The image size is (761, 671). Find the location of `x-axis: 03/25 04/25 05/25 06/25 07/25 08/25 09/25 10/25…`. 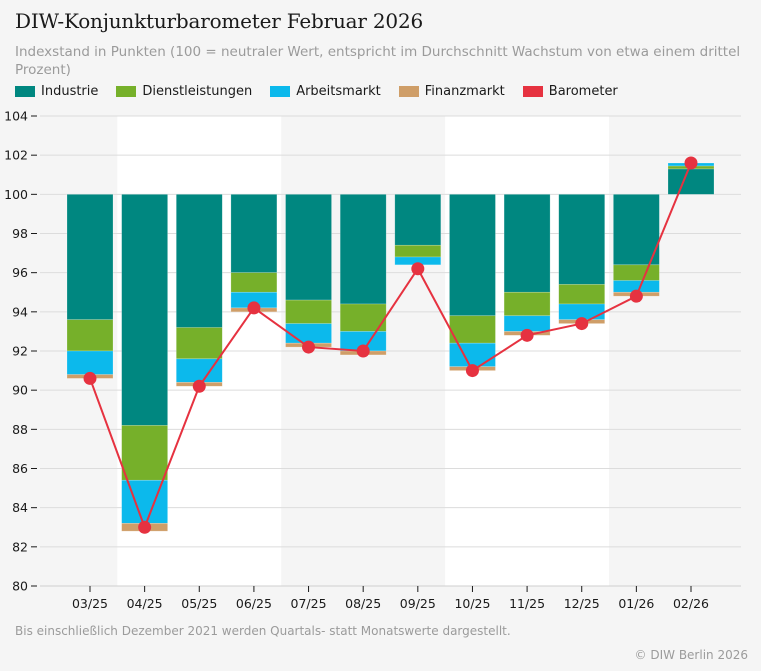

x-axis: 03/25 04/25 05/25 06/25 07/25 08/25 09/25 10/25… is located at coordinates (390, 598).